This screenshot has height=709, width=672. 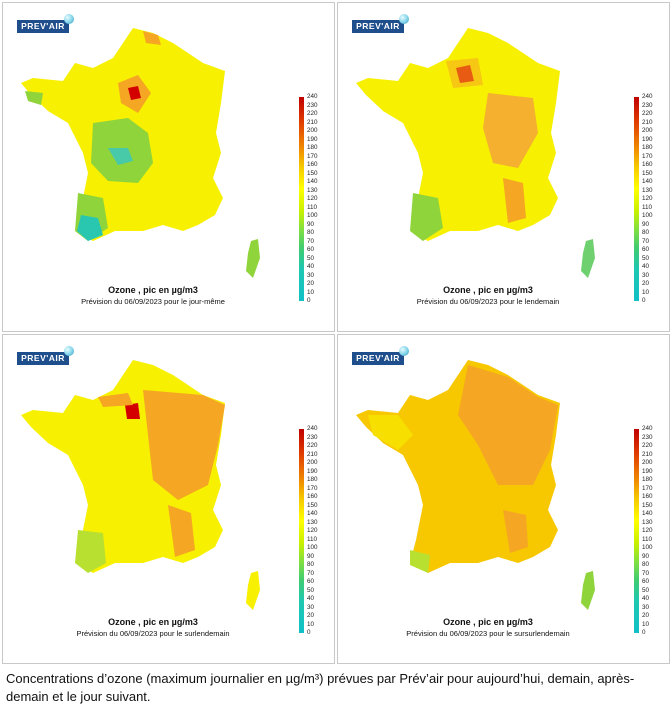 I want to click on ozone-zone-green-southwest, so click(x=426, y=217).